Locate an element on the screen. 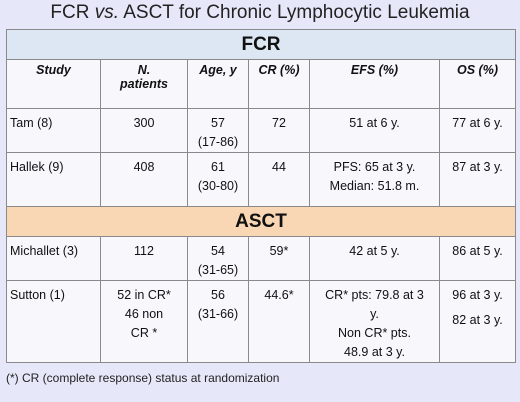 The height and width of the screenshot is (402, 520). cell-efs-noncr-pts: Non CR* pts. is located at coordinates (374, 333).